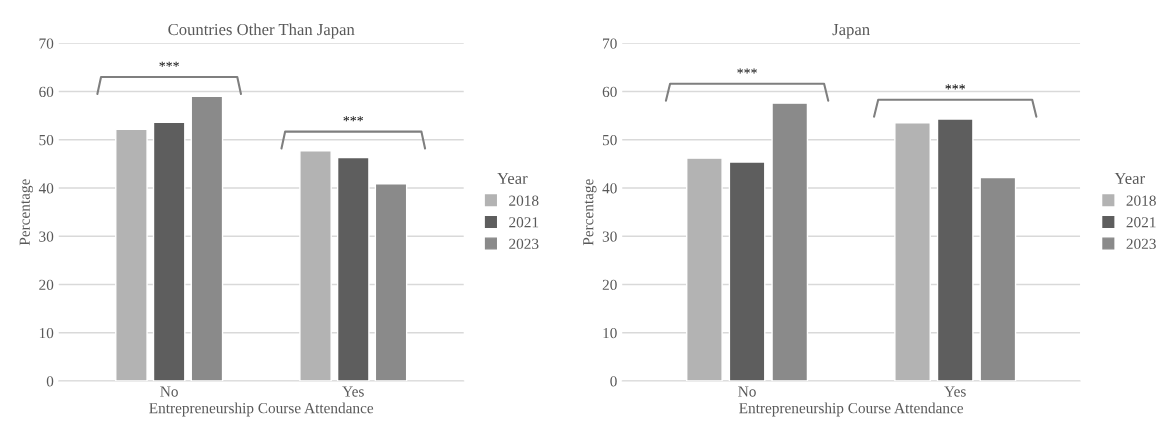 The image size is (1174, 433). Describe the element at coordinates (851, 31) in the screenshot. I see `chart-title: Japan` at that location.